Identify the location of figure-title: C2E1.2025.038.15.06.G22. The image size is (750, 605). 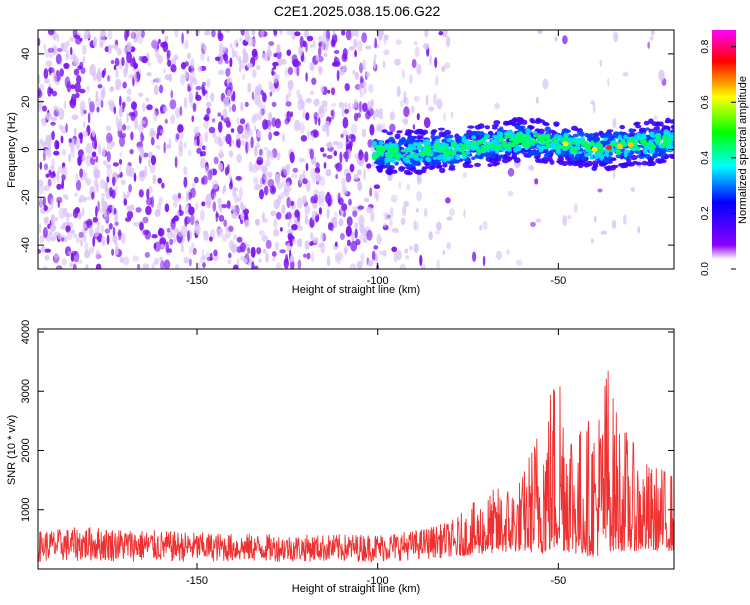
(357, 11).